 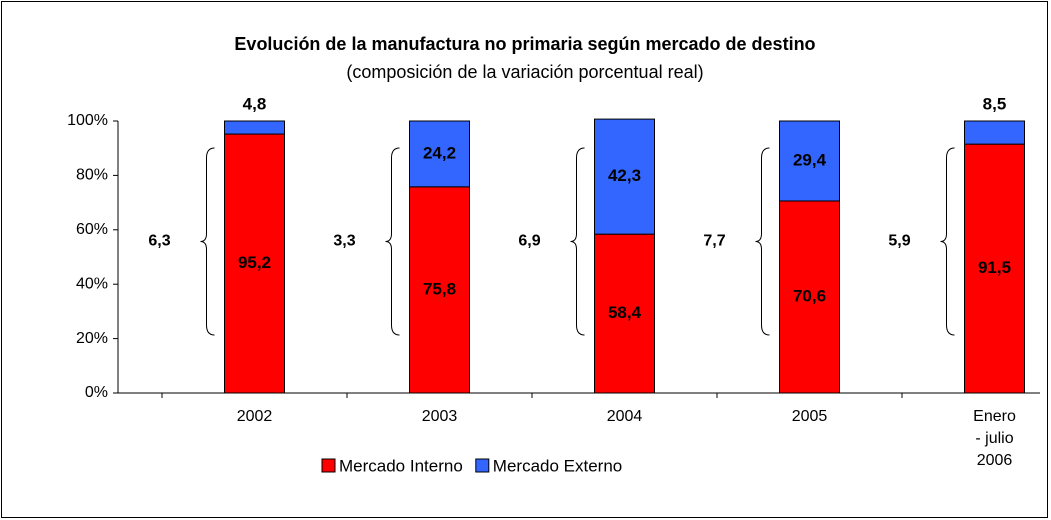 I want to click on value-label: 24,2, so click(x=439, y=152).